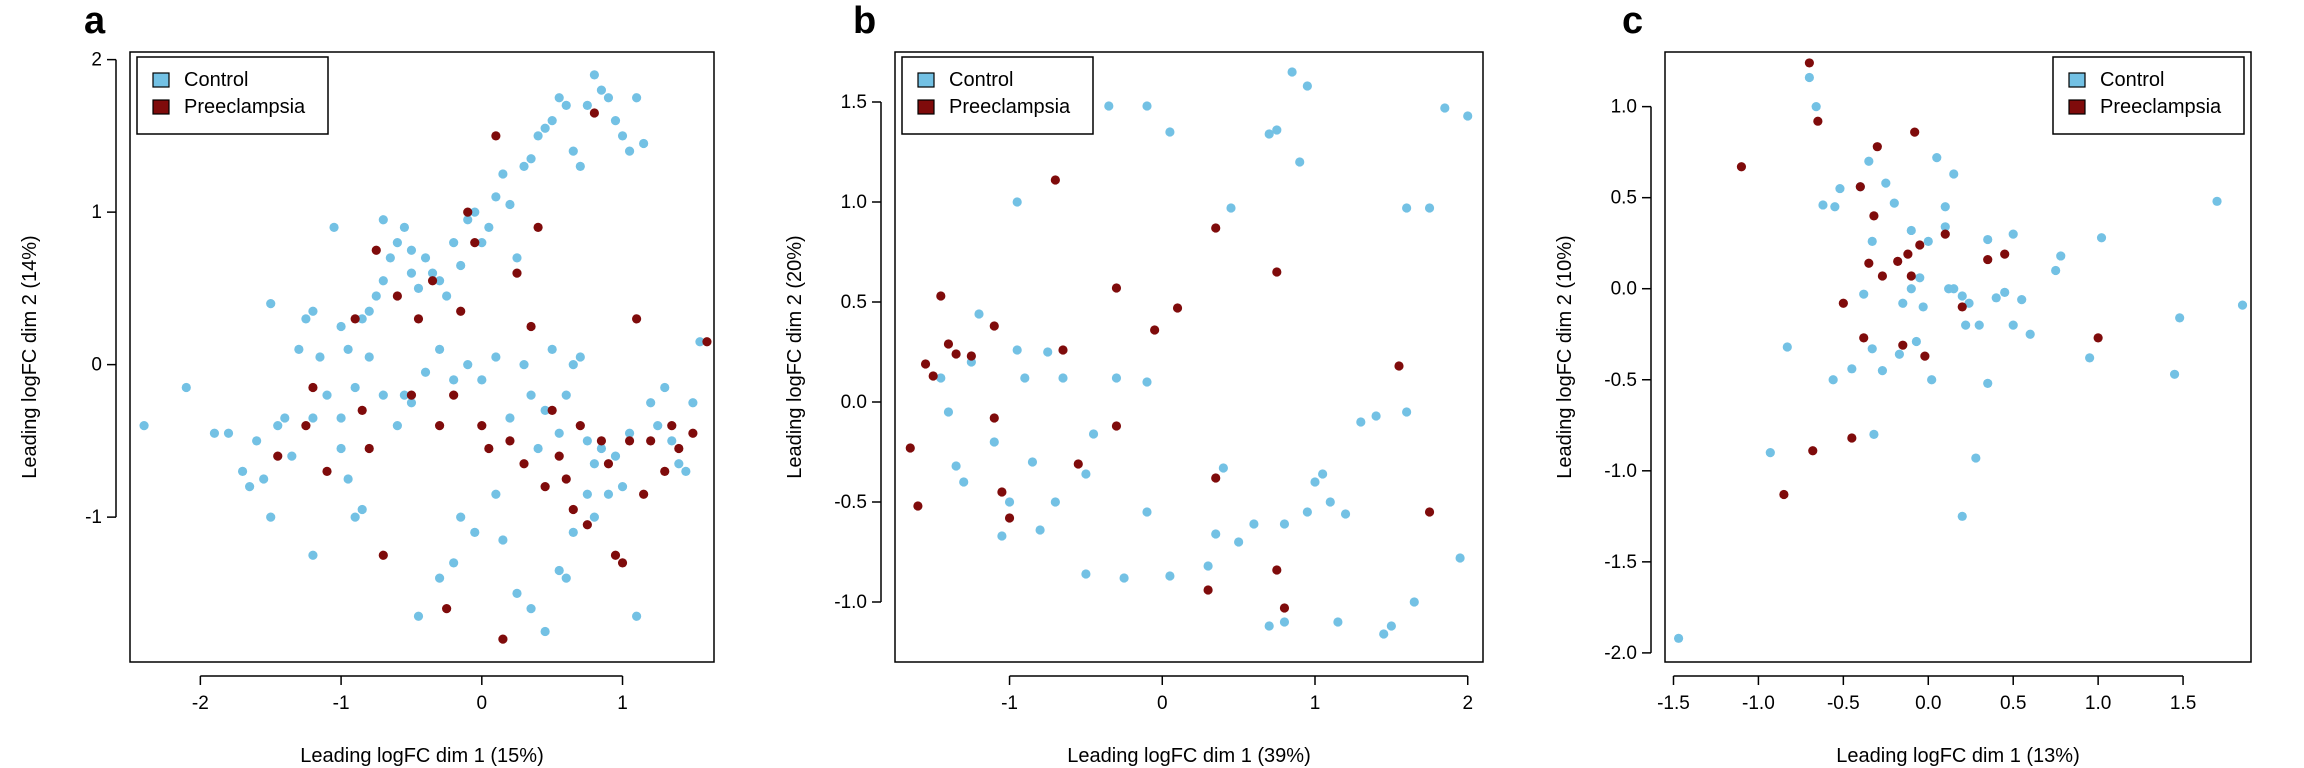 The height and width of the screenshot is (768, 2304). I want to click on x-tick-label: 1, so click(1315, 703).